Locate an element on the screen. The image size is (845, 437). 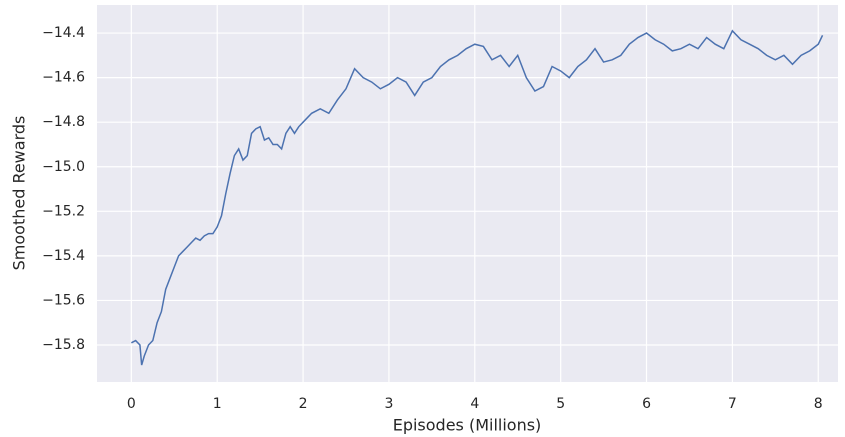
x-axis-label: Episodes (Millions) is located at coordinates (467, 425).